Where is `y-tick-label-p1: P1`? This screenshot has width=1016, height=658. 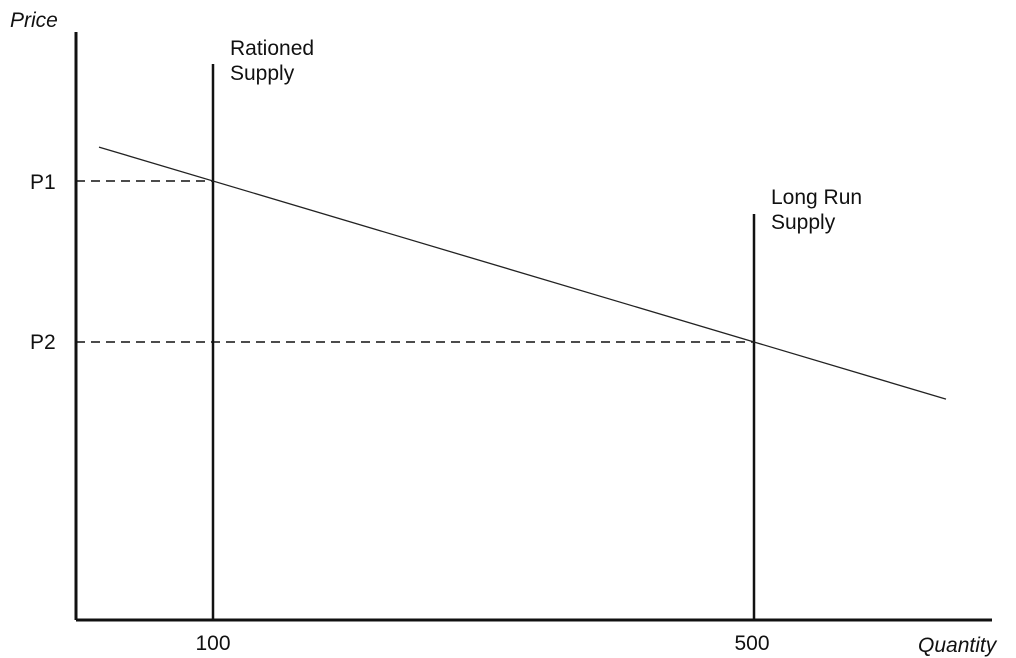 y-tick-label-p1: P1 is located at coordinates (43, 182).